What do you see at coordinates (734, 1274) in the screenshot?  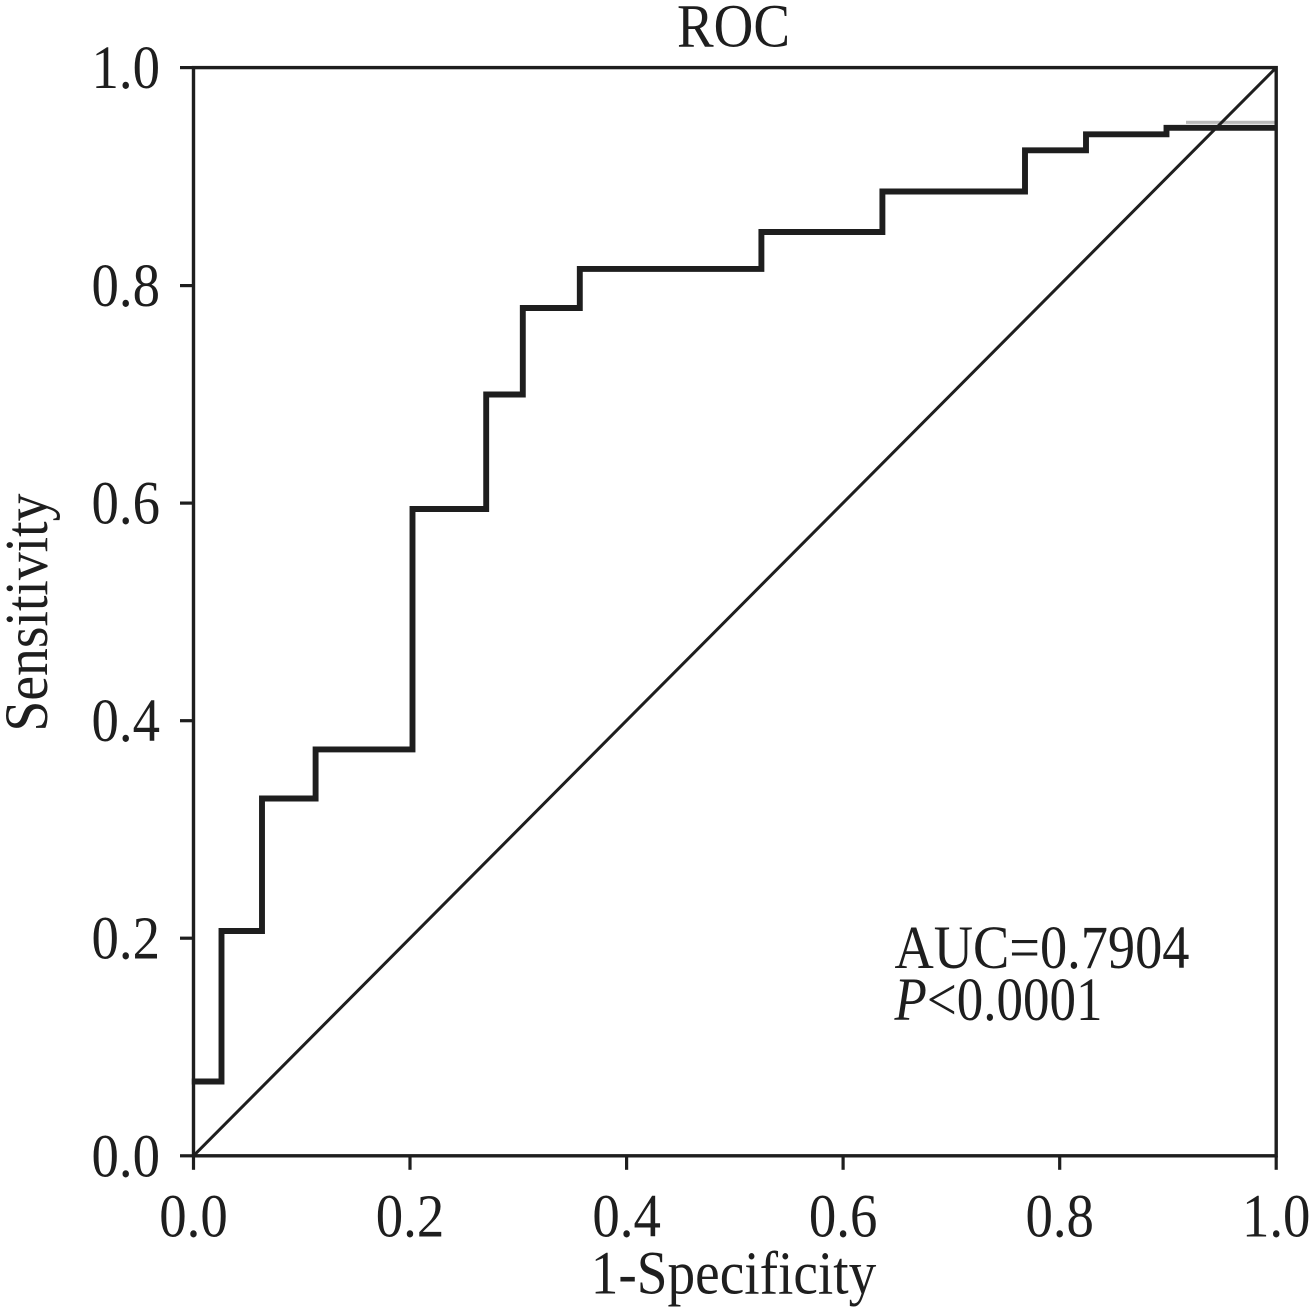 I see `svg-text: 1-Specificity` at bounding box center [734, 1274].